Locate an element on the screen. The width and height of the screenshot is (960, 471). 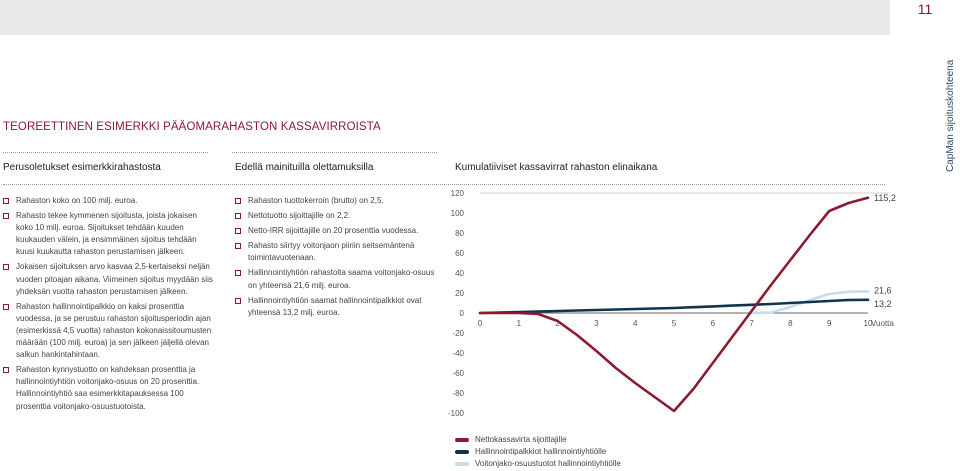
y-tick-label: -100 is located at coordinates (456, 413).